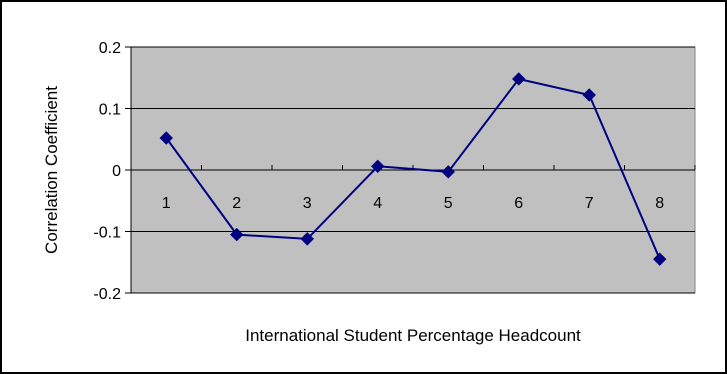  What do you see at coordinates (377, 203) in the screenshot?
I see `x-tick-label: 4` at bounding box center [377, 203].